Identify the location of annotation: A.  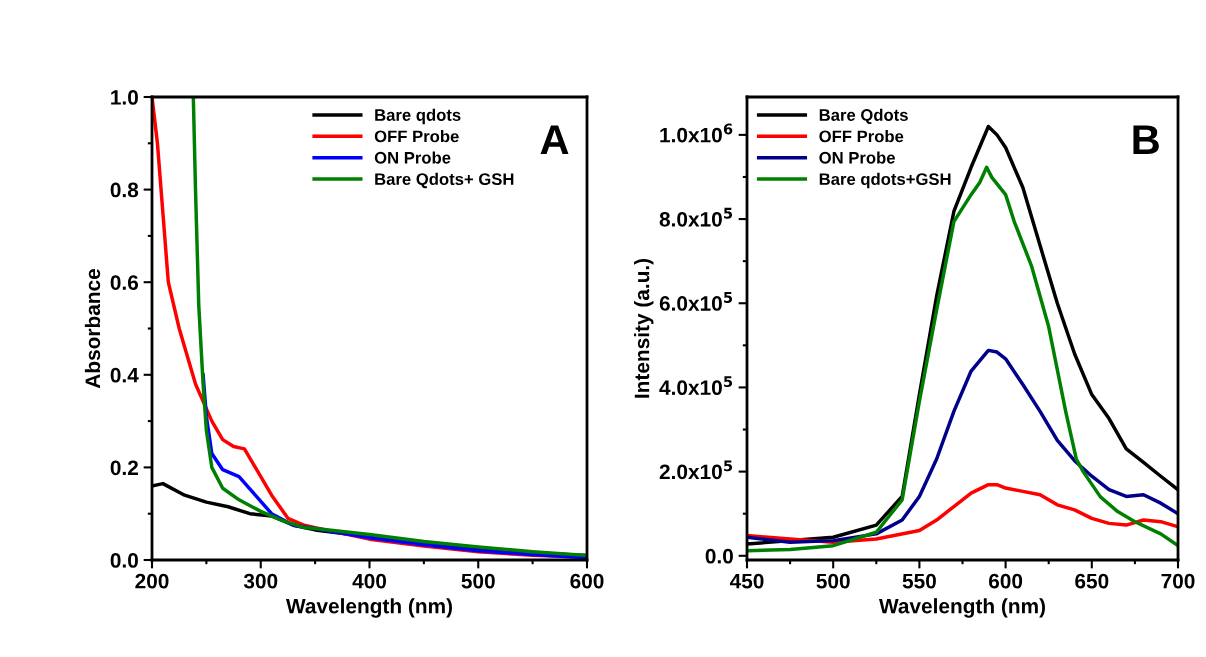
(554, 140).